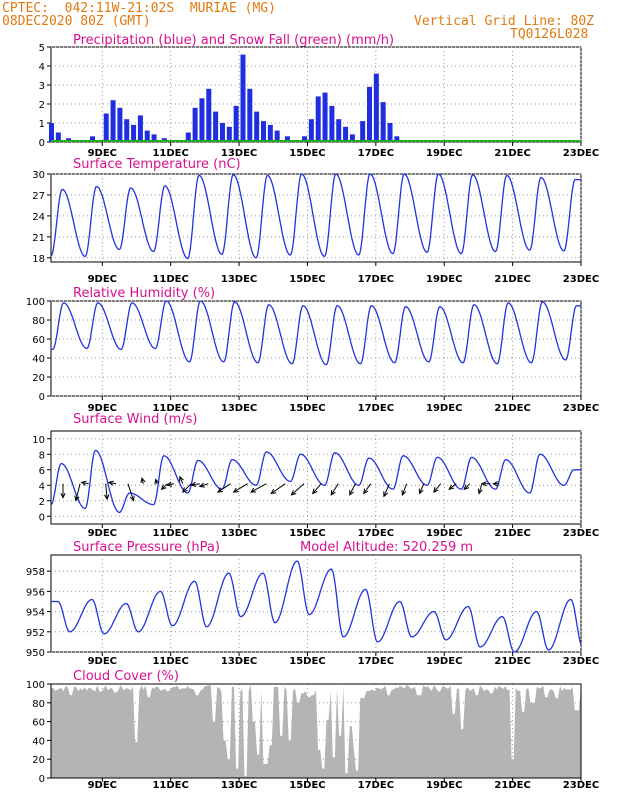 Image resolution: width=618 pixels, height=800 pixels. What do you see at coordinates (38, 760) in the screenshot?
I see `y-tick-label: 20` at bounding box center [38, 760].